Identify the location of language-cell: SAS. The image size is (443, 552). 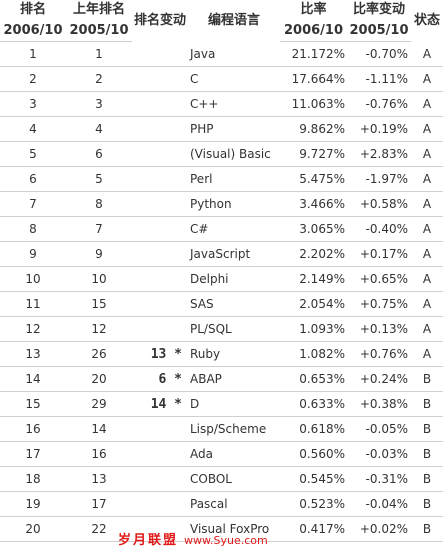
(234, 304).